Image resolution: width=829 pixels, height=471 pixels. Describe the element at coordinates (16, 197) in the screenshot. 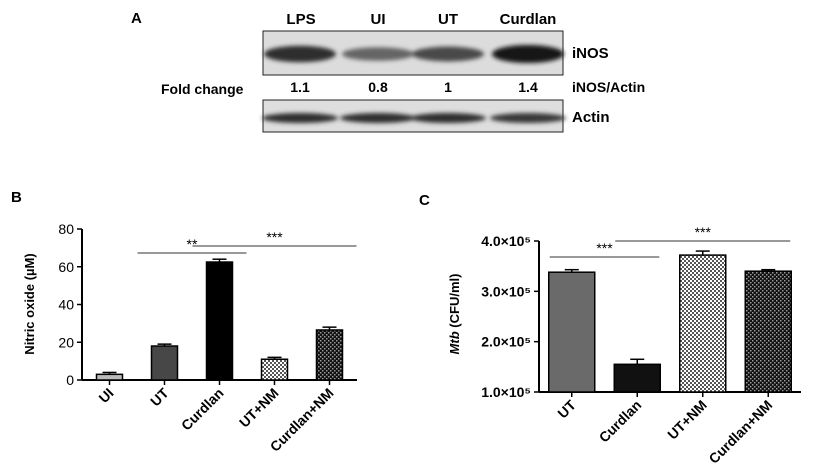

I see `panel-b-label: B` at that location.